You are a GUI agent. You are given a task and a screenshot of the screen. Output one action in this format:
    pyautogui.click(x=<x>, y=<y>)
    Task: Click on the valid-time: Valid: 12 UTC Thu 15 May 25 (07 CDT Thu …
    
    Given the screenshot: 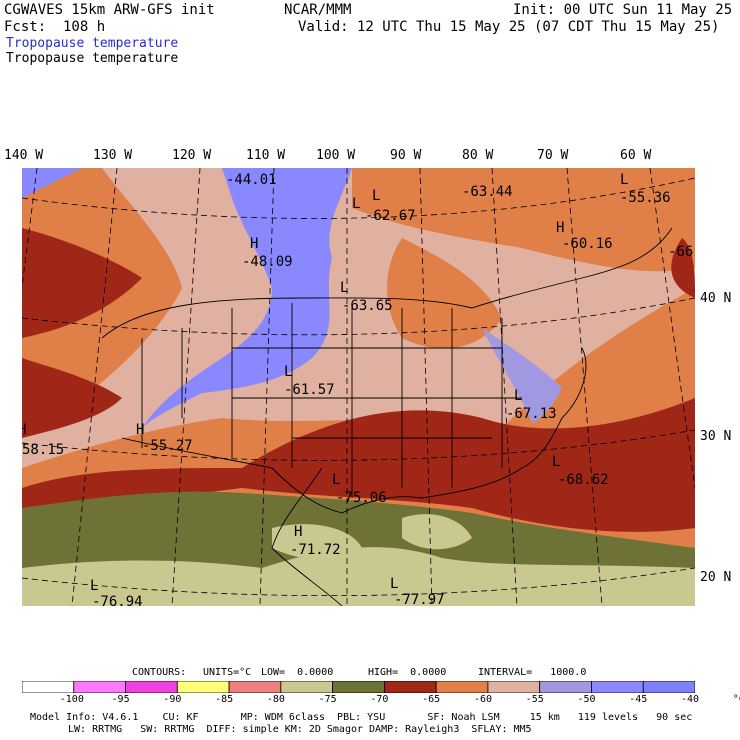 What is the action you would take?
    pyautogui.click(x=508, y=27)
    